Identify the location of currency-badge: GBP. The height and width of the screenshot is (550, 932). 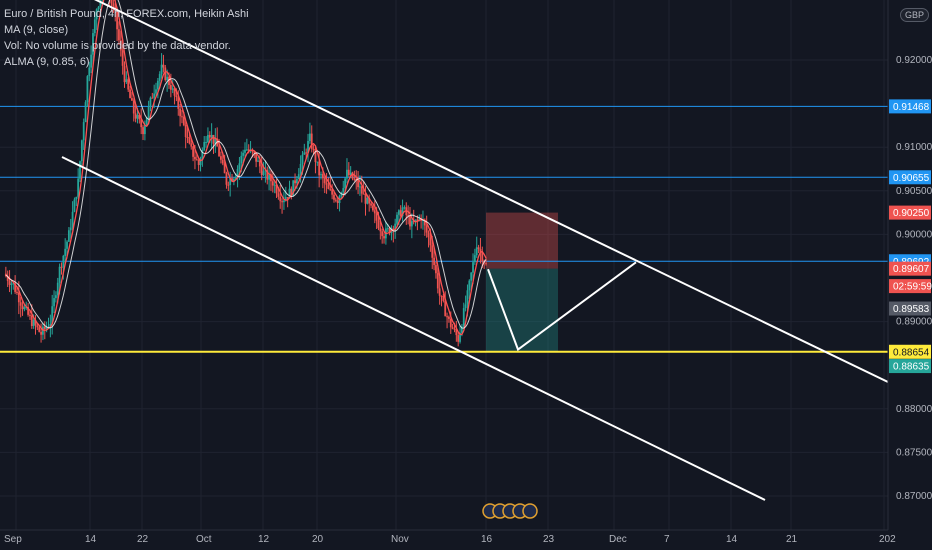
(915, 15).